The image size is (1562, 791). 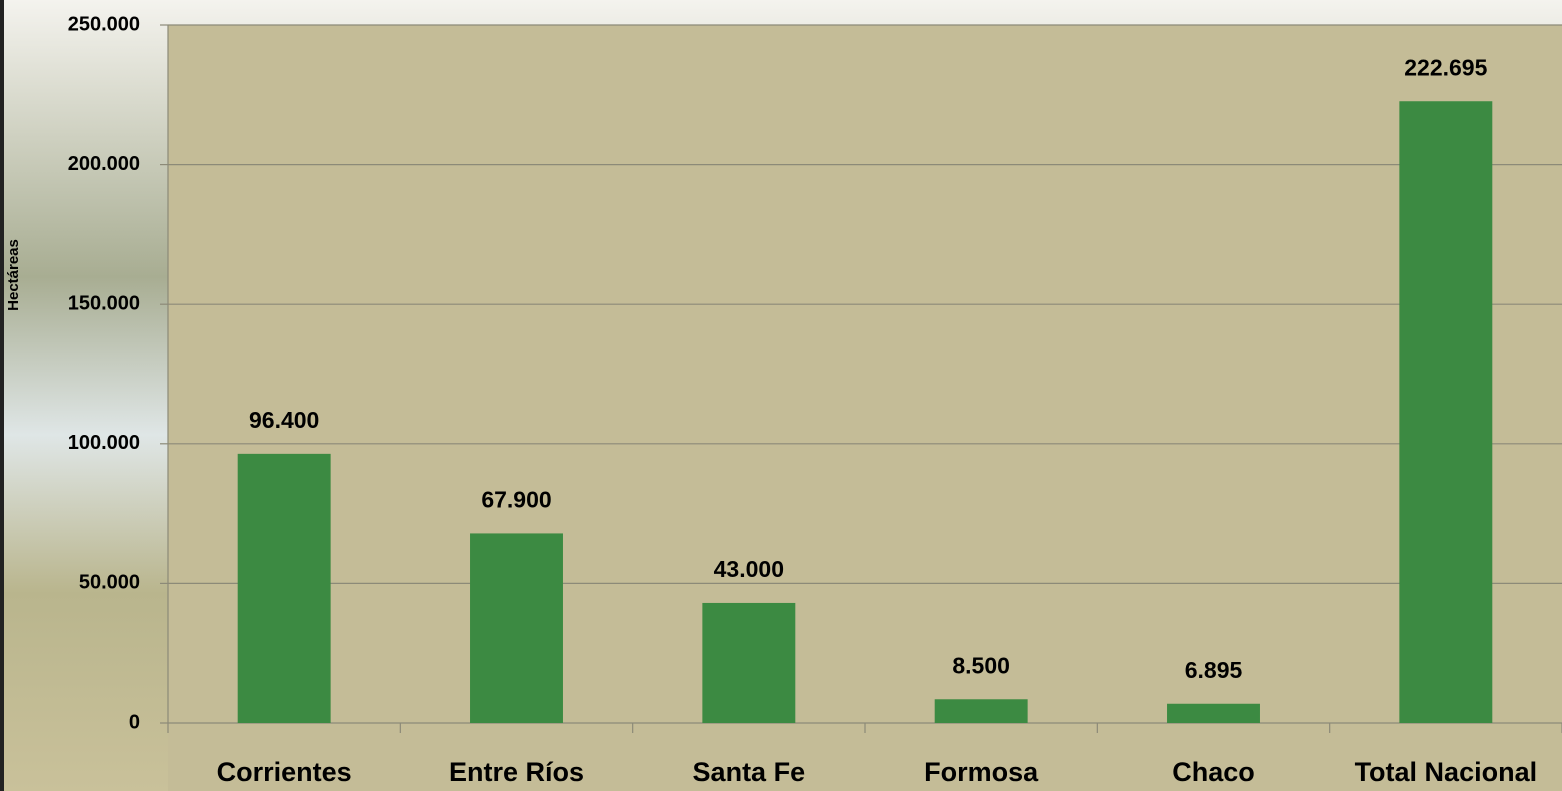 What do you see at coordinates (981, 665) in the screenshot?
I see `data-label: 8.500` at bounding box center [981, 665].